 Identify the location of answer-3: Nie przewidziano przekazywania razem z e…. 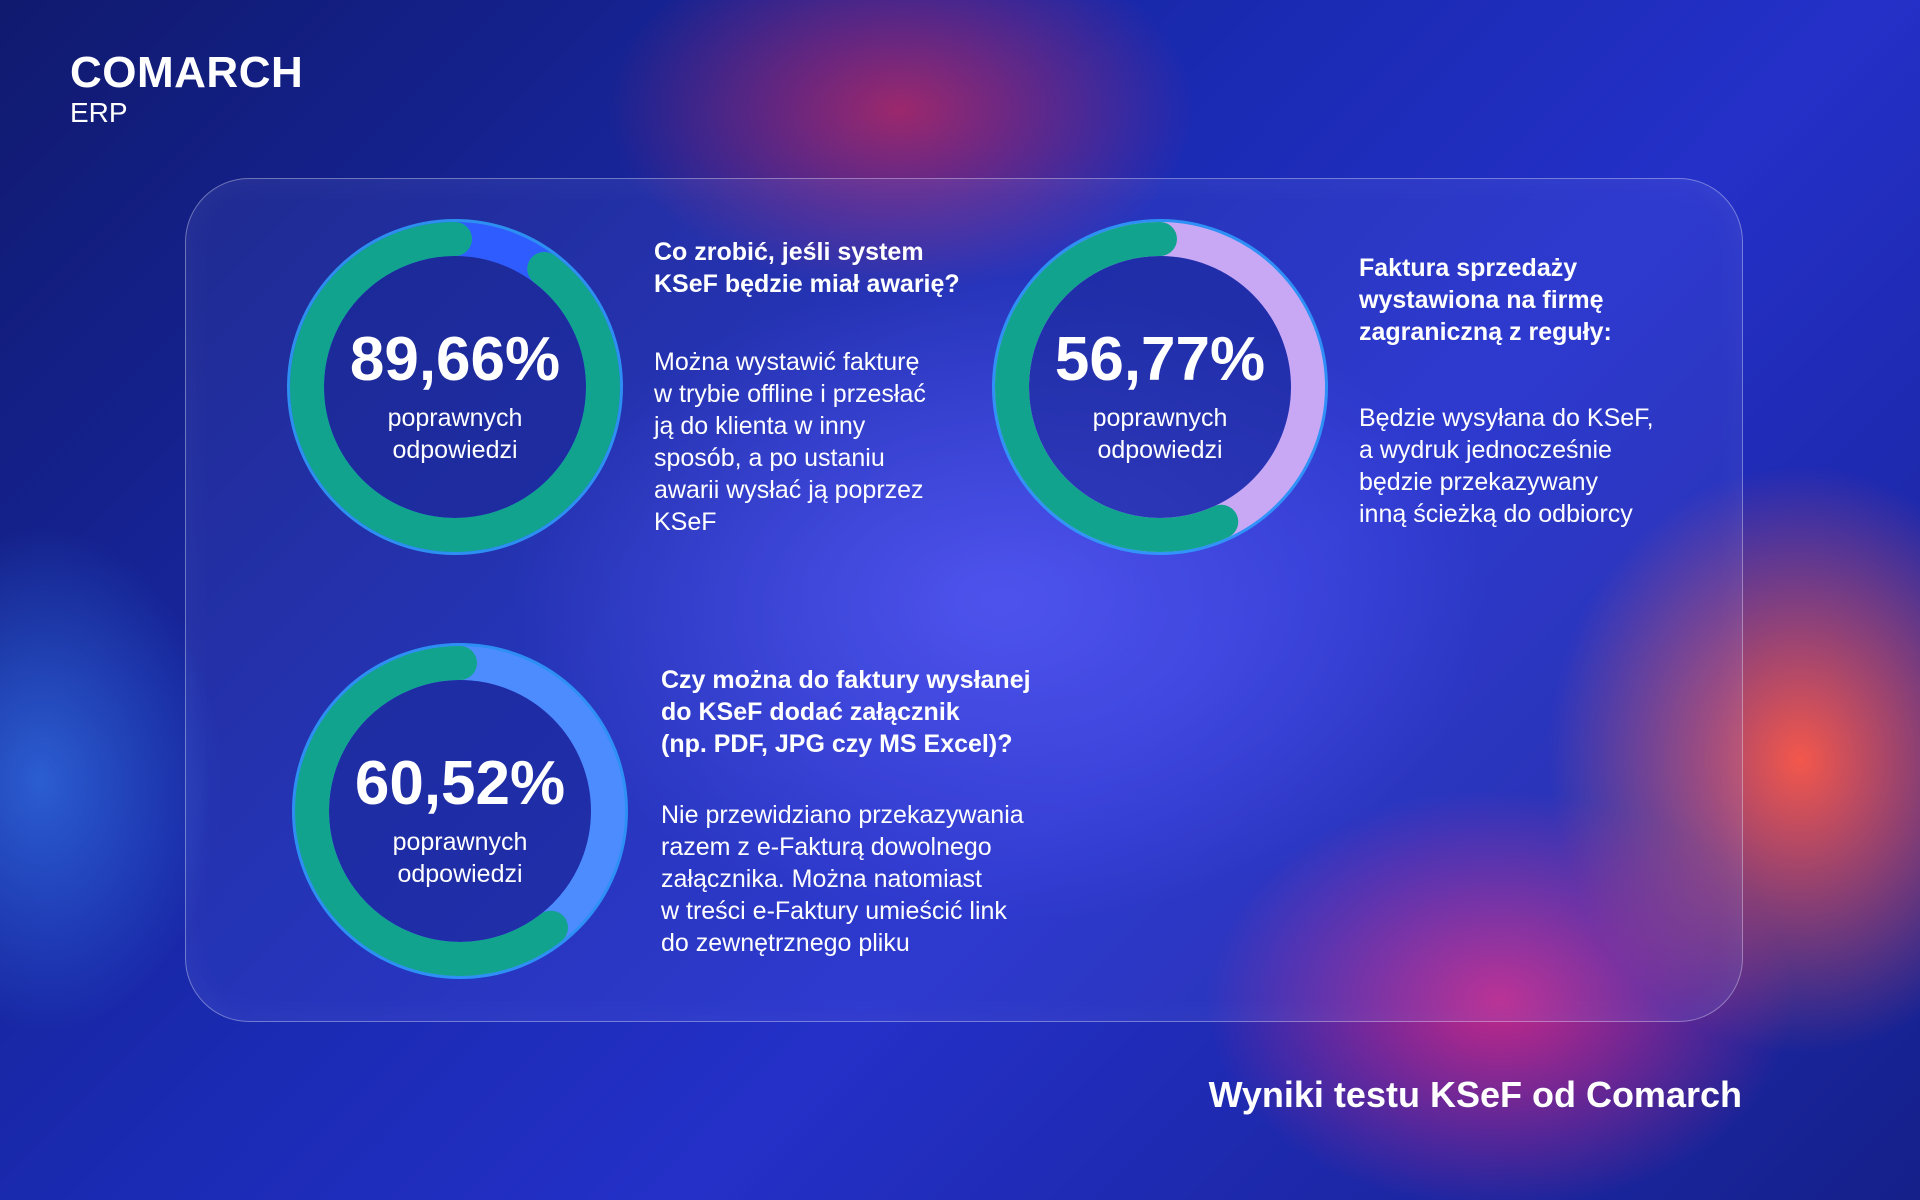
(842, 879).